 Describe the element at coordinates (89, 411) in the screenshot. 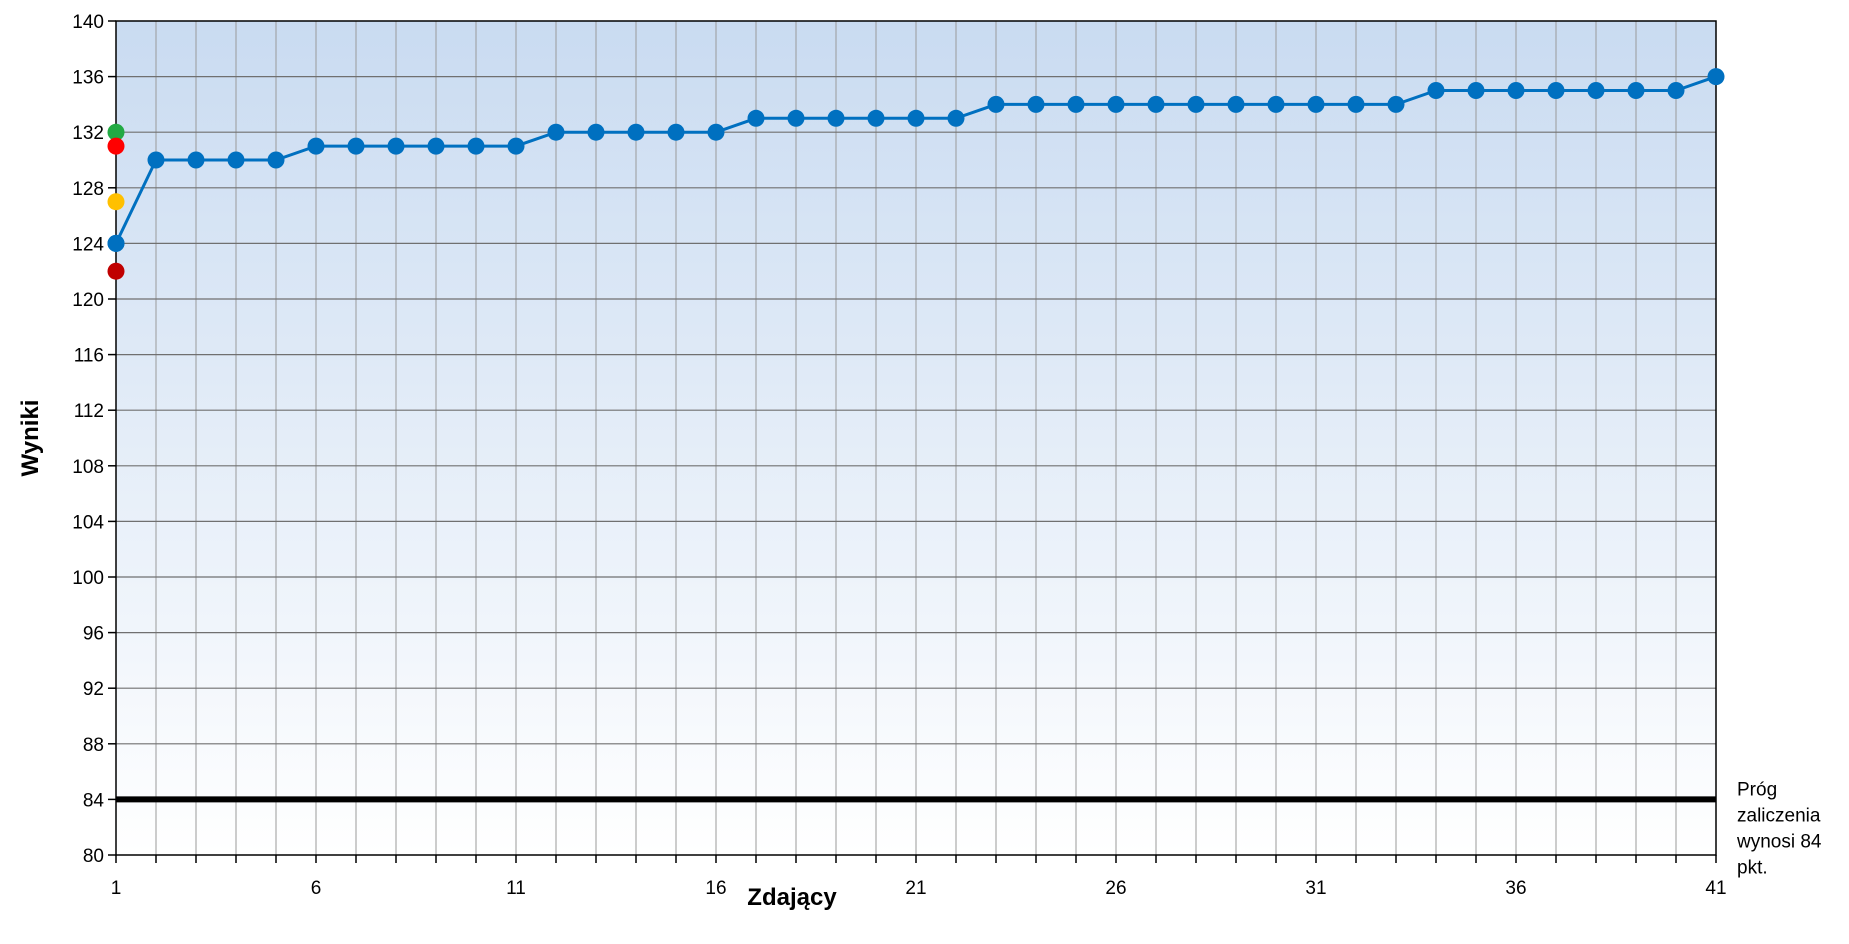

I see `y-tick-label: 112` at that location.